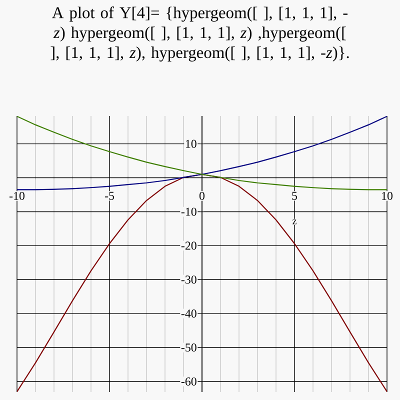  Describe the element at coordinates (202, 196) in the screenshot. I see `x-tick-label: 0` at that location.